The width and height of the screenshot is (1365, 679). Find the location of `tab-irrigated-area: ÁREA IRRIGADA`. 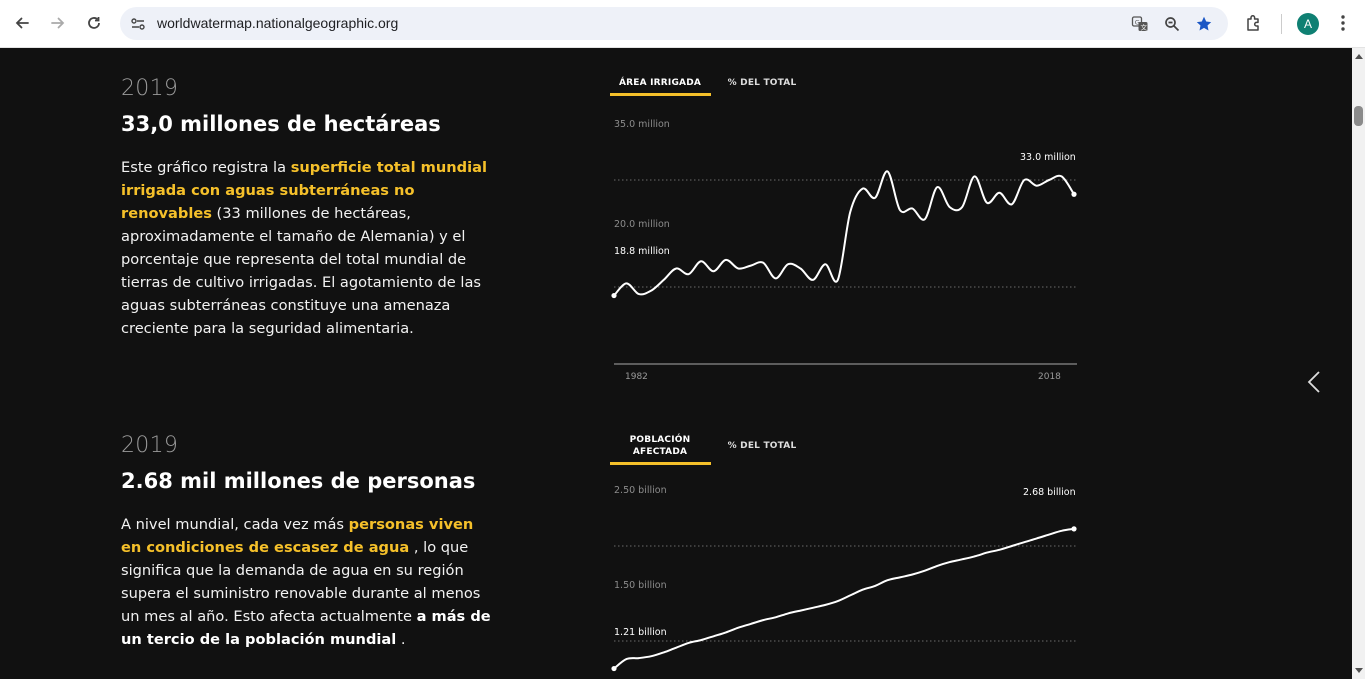

tab-irrigated-area: ÁREA IRRIGADA is located at coordinates (660, 83).